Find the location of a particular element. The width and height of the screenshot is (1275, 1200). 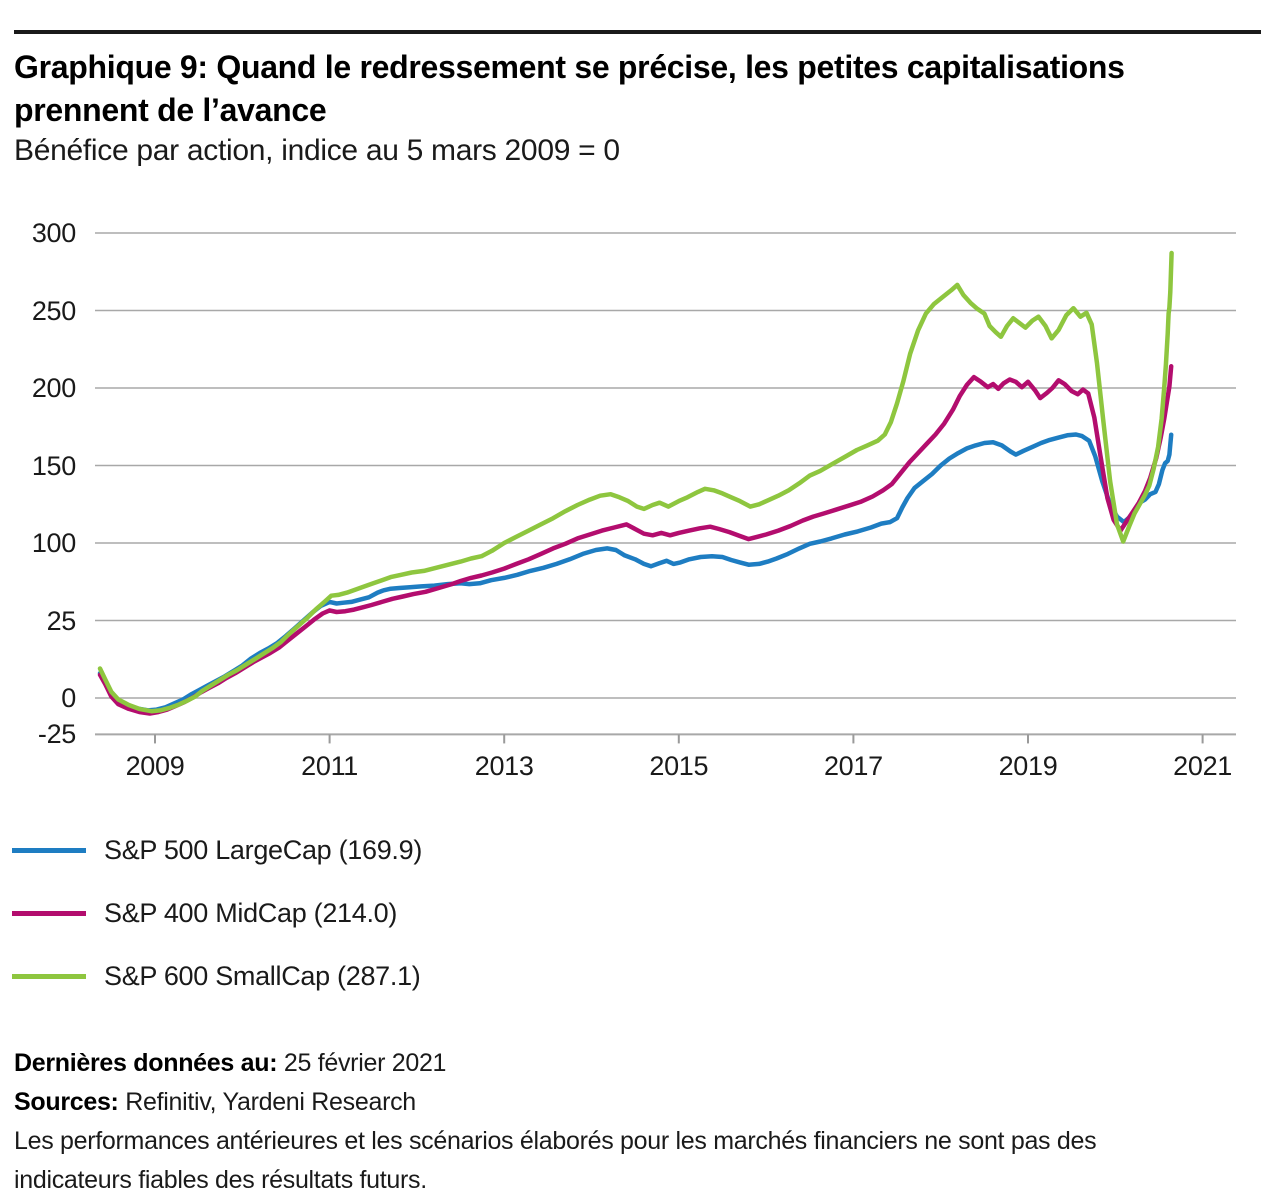

footer-last-data-value: 25 février 2021 is located at coordinates (362, 1063).